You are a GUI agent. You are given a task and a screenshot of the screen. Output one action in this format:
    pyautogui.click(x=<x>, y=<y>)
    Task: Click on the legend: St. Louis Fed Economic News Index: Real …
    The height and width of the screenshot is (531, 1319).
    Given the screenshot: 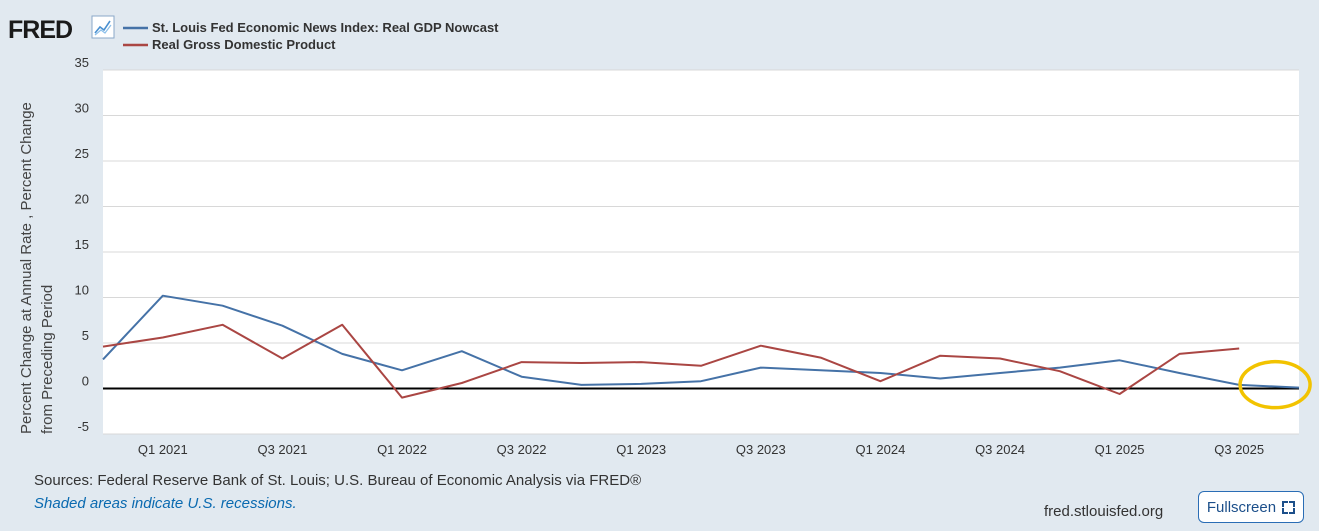 What is the action you would take?
    pyautogui.click(x=311, y=36)
    